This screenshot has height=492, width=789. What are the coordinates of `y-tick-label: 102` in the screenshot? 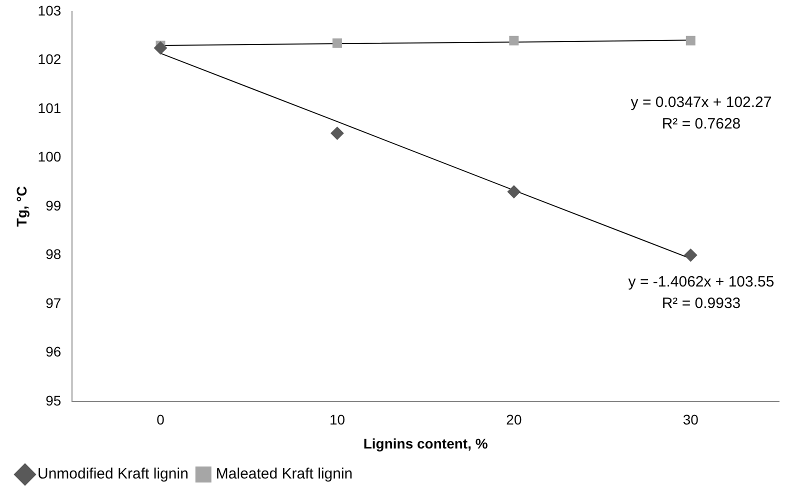 It's located at (50, 59).